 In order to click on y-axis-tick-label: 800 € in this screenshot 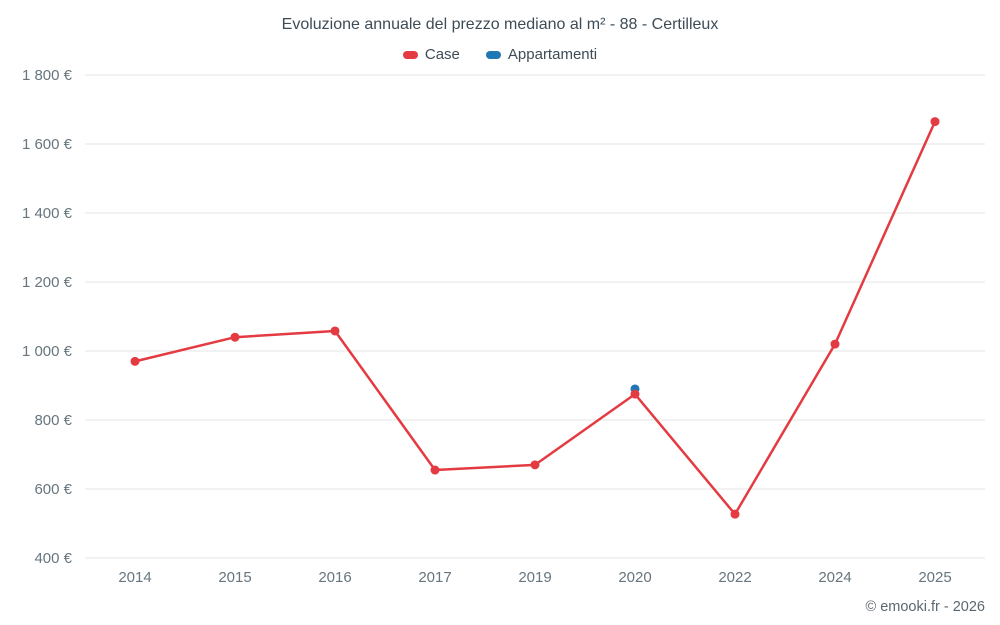, I will do `click(53, 420)`.